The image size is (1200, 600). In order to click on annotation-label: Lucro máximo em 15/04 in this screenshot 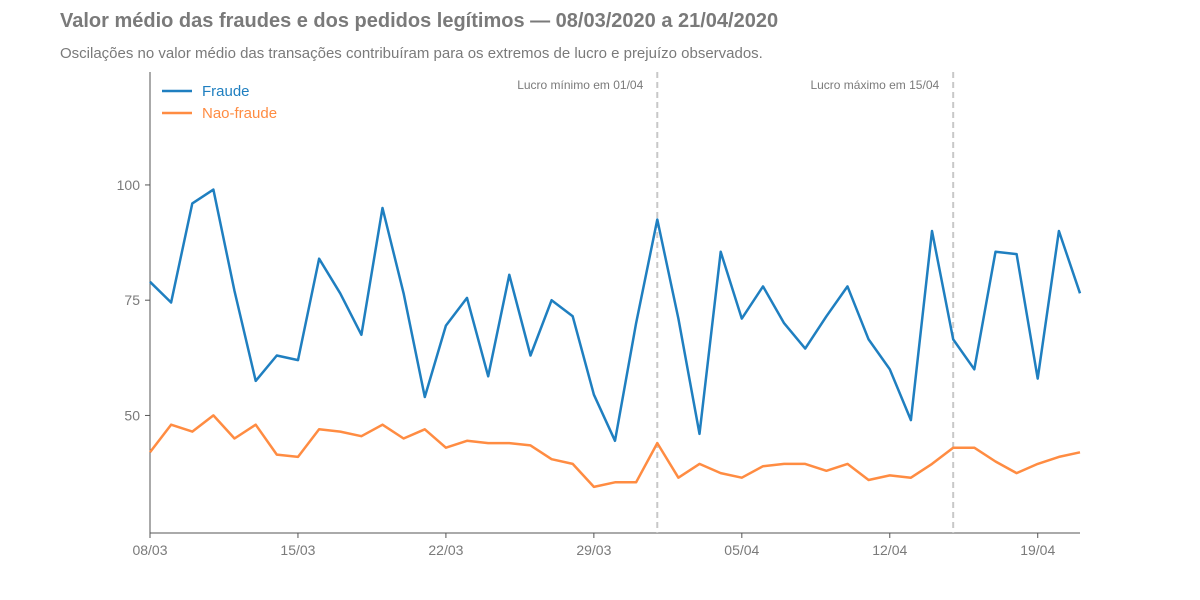, I will do `click(874, 85)`.